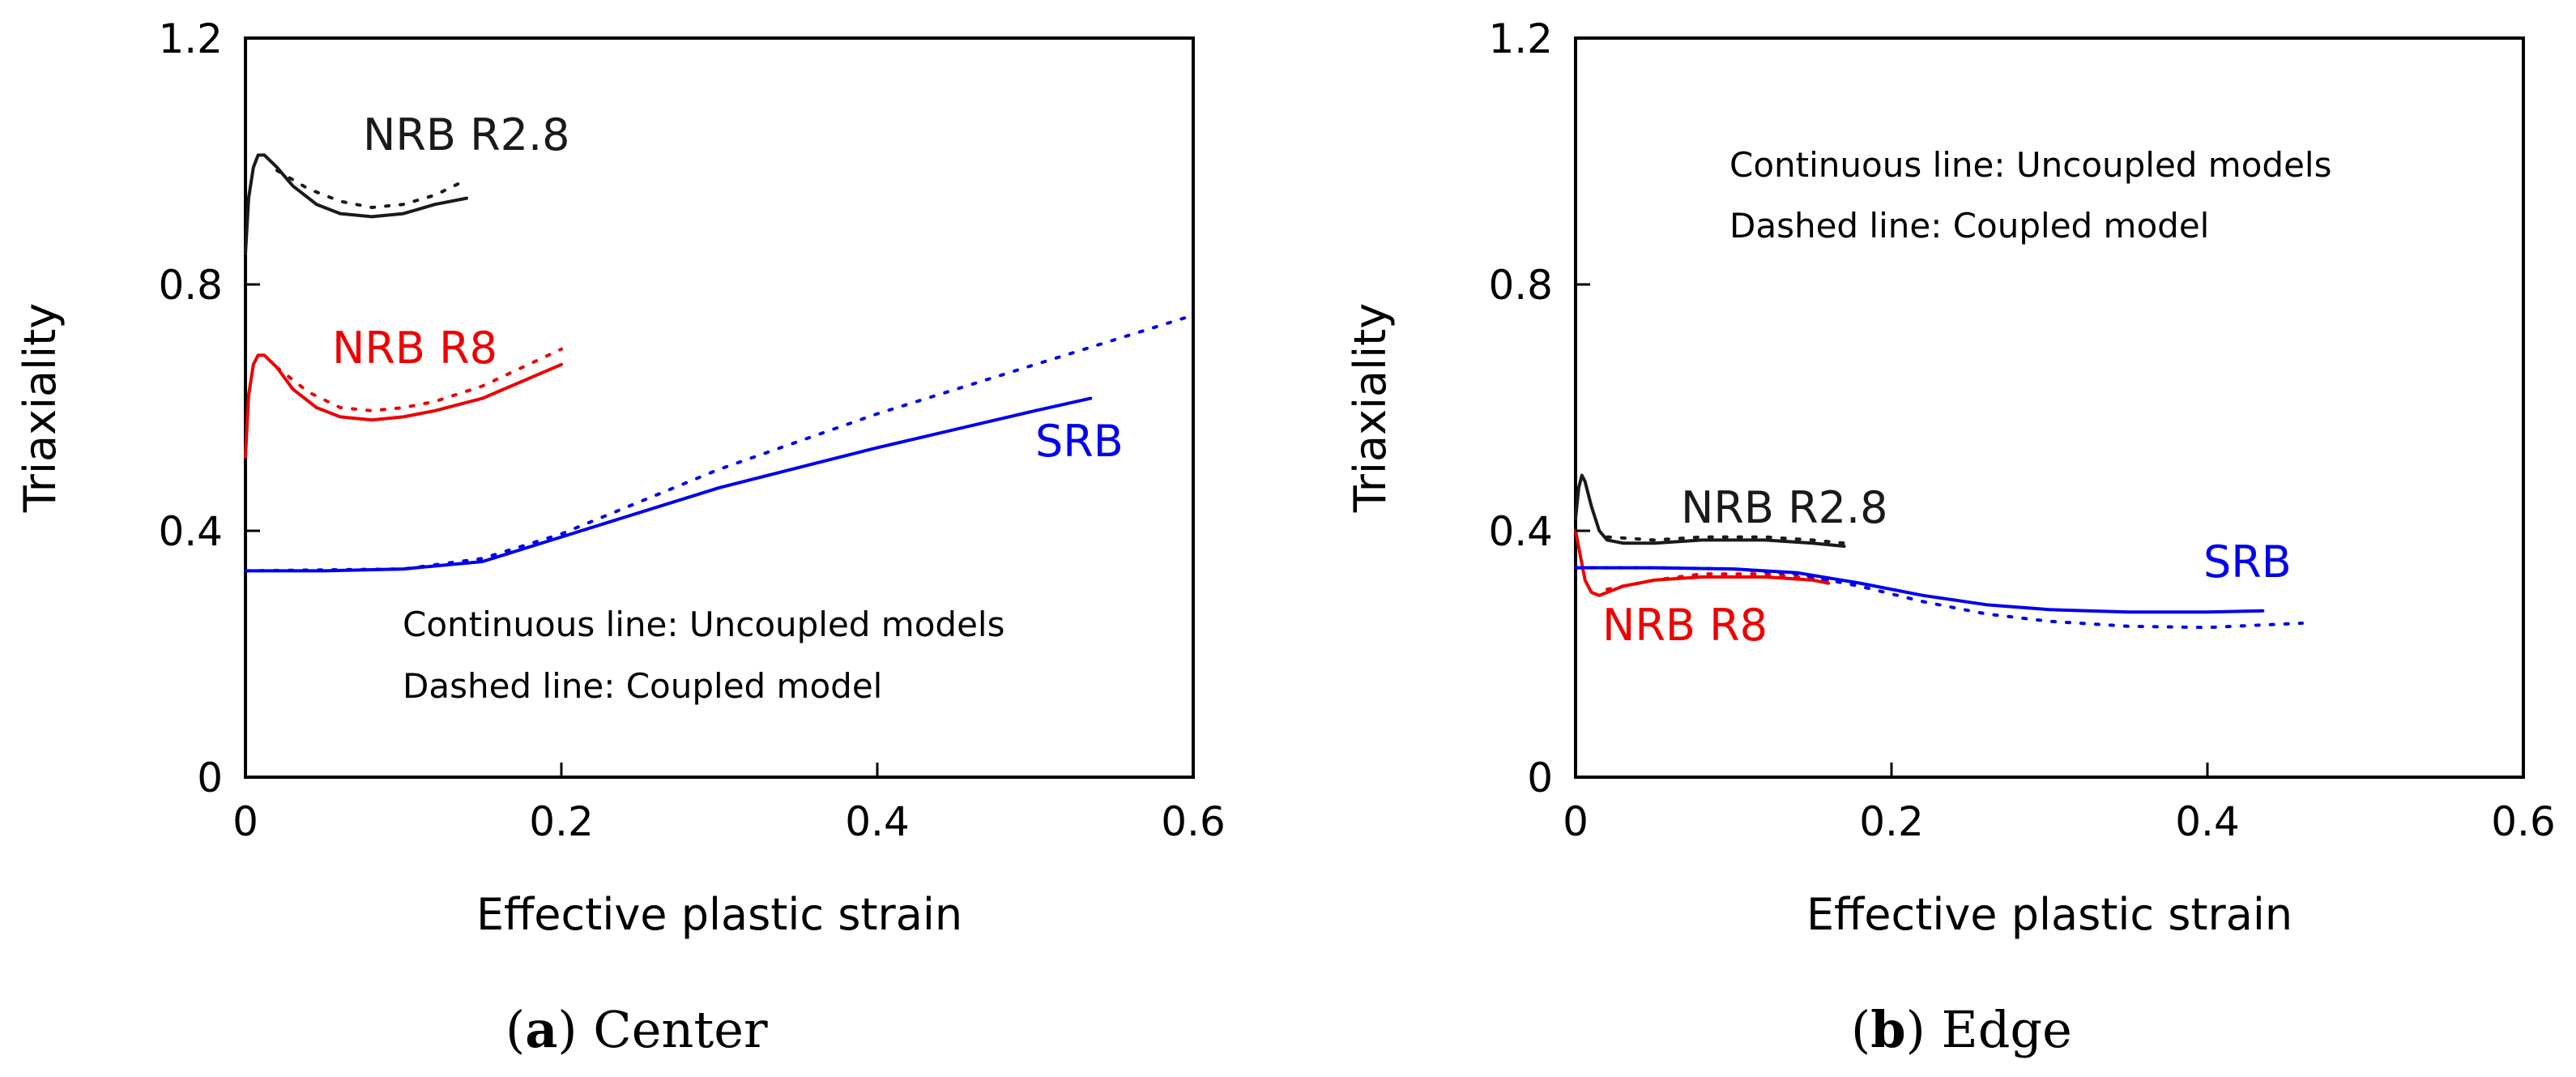  I want to click on series-line-nrb-r2-8-coupled, so click(371, 189).